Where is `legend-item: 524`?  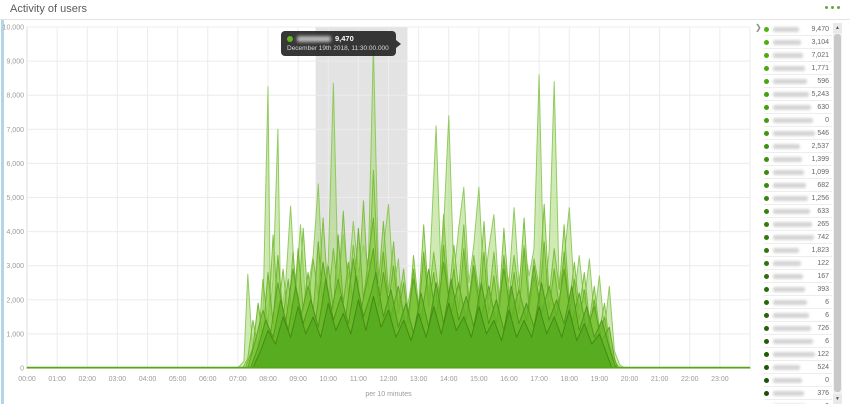
legend-item: 524 is located at coordinates (798, 367).